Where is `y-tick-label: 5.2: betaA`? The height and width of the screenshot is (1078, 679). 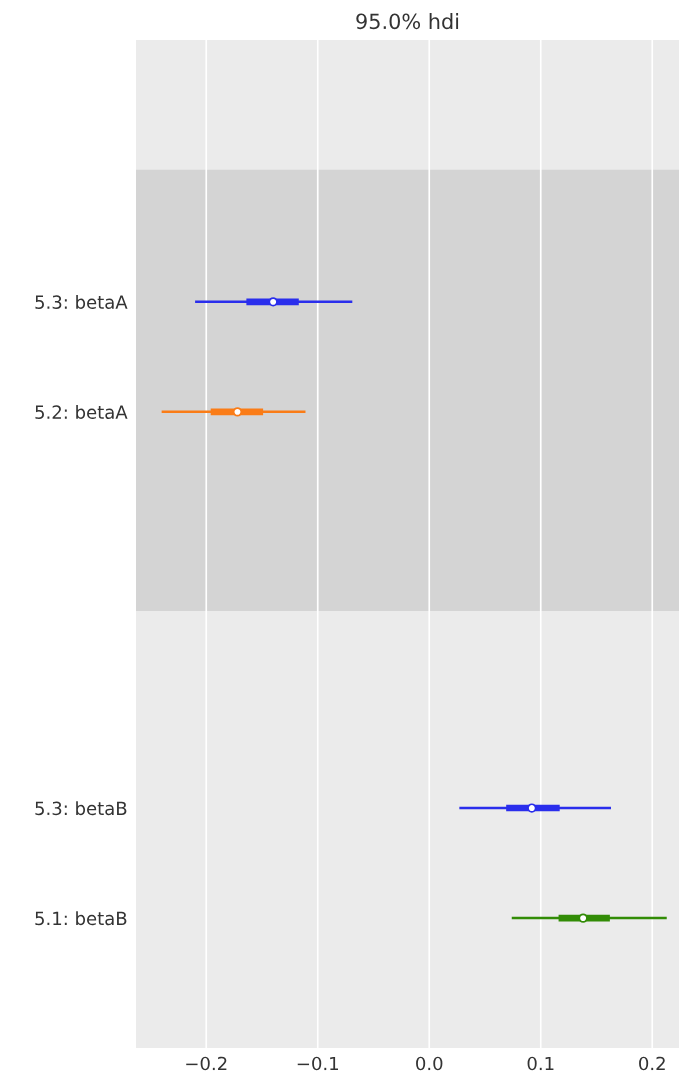
y-tick-label: 5.2: betaA is located at coordinates (81, 412).